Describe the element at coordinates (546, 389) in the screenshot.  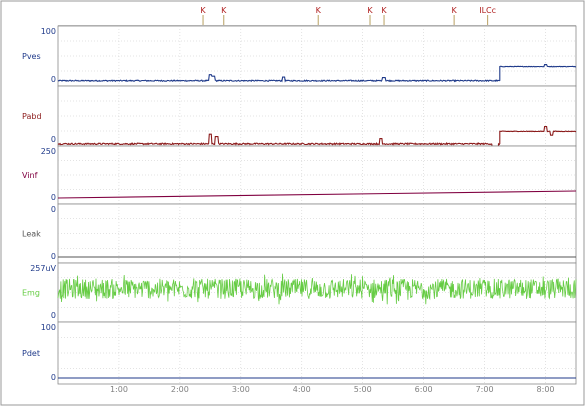
I see `x-tick-label: 8:00` at that location.